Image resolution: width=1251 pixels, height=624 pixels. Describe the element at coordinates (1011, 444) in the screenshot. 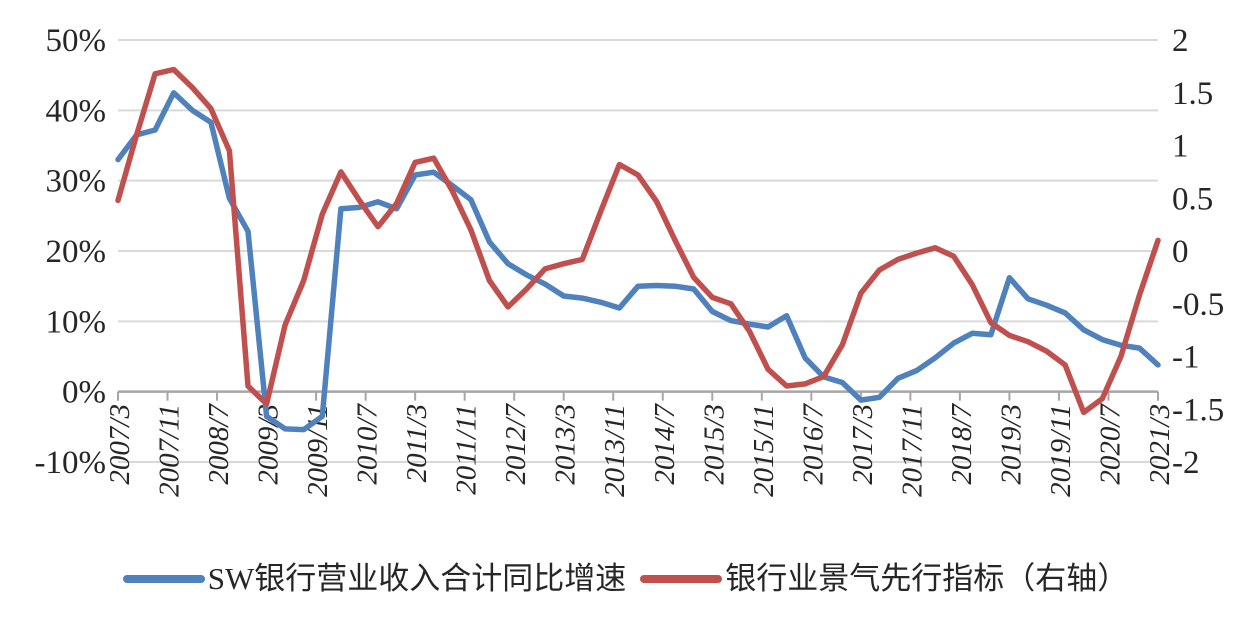

I see `x-axis-tick-label: 2019/3` at that location.